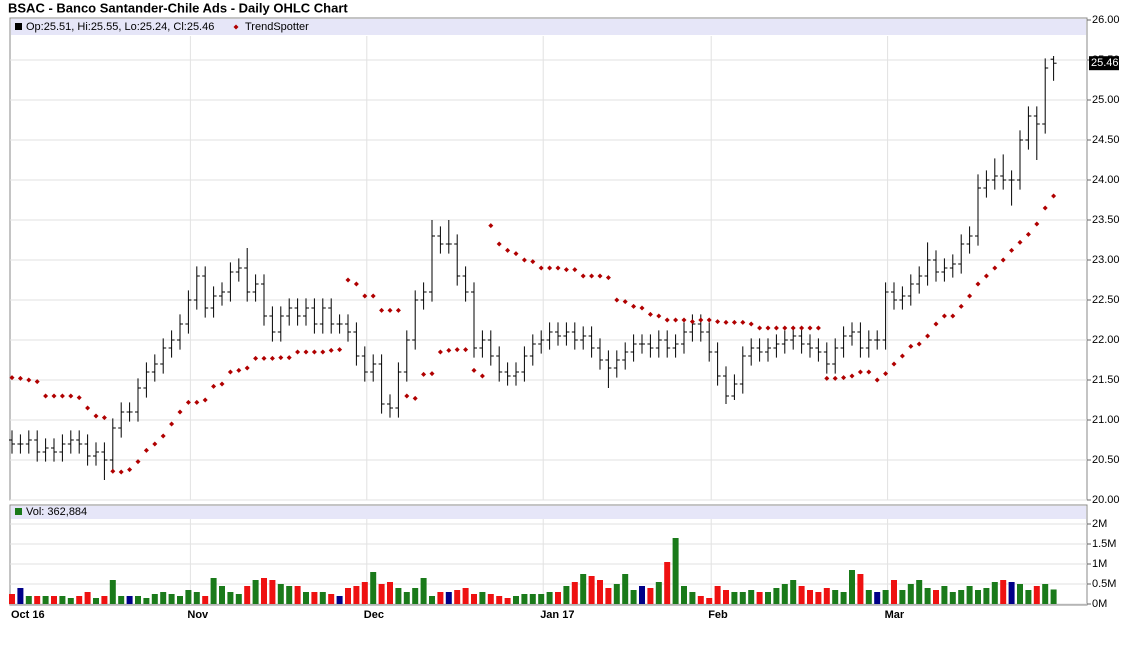 Image resolution: width=1129 pixels, height=645 pixels. What do you see at coordinates (1106, 500) in the screenshot?
I see `y-tick-label: 20.00` at bounding box center [1106, 500].